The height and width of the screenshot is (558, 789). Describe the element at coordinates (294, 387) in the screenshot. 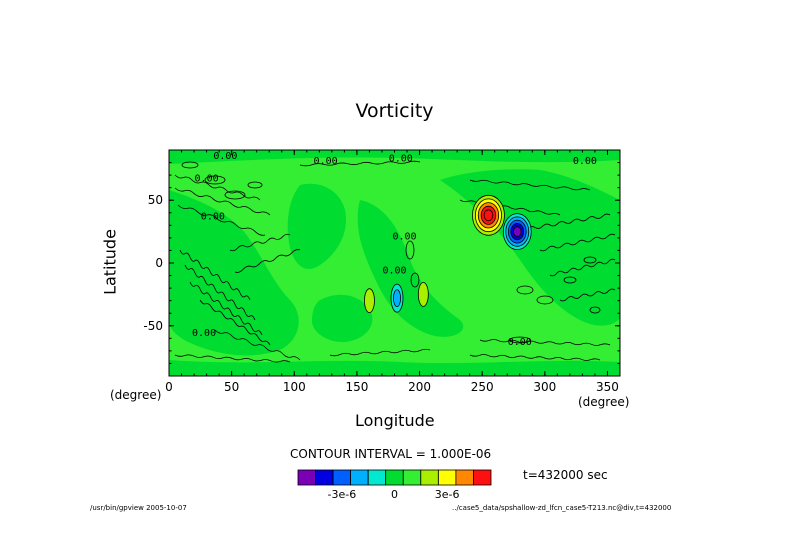

I see `x-tick-label: 100` at that location.